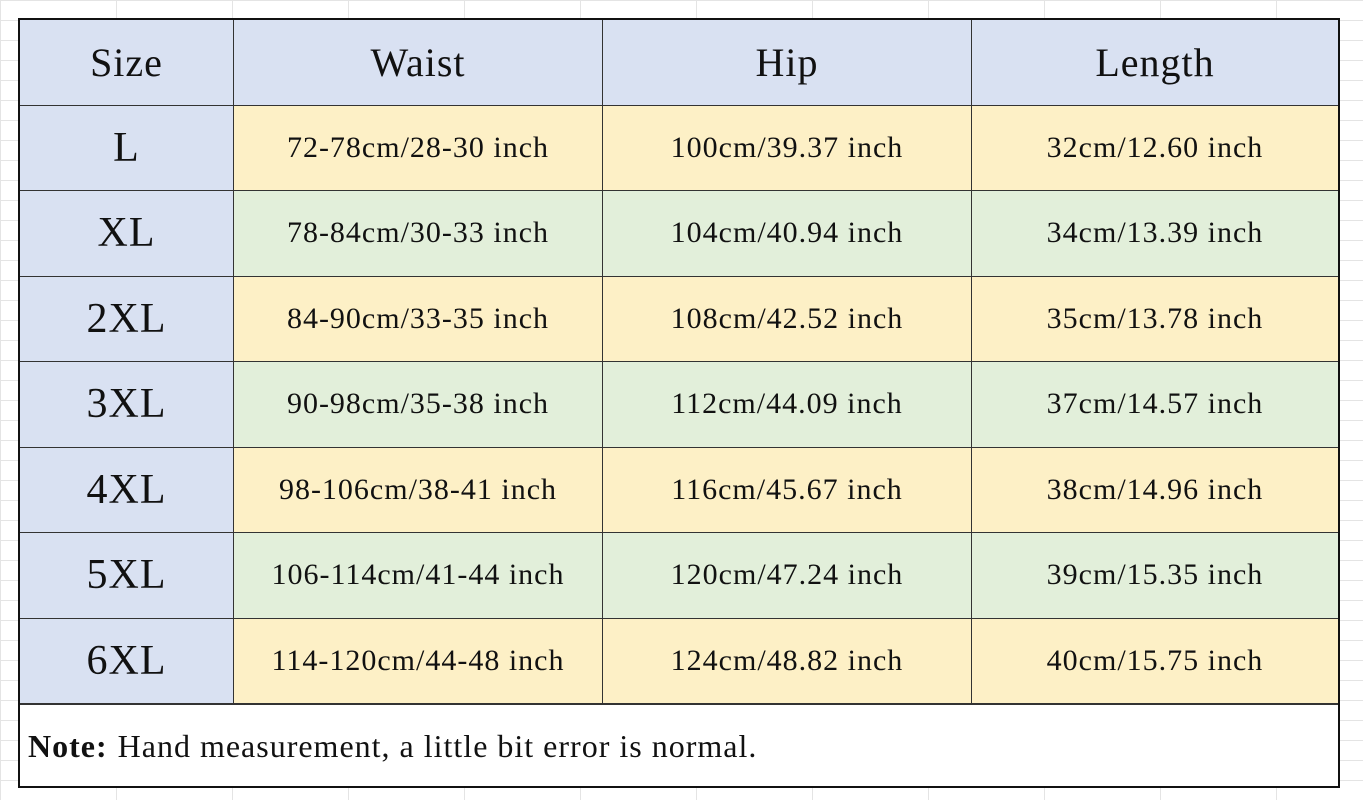  I want to click on measure-cell: 37cm/14.57 inch, so click(1155, 405).